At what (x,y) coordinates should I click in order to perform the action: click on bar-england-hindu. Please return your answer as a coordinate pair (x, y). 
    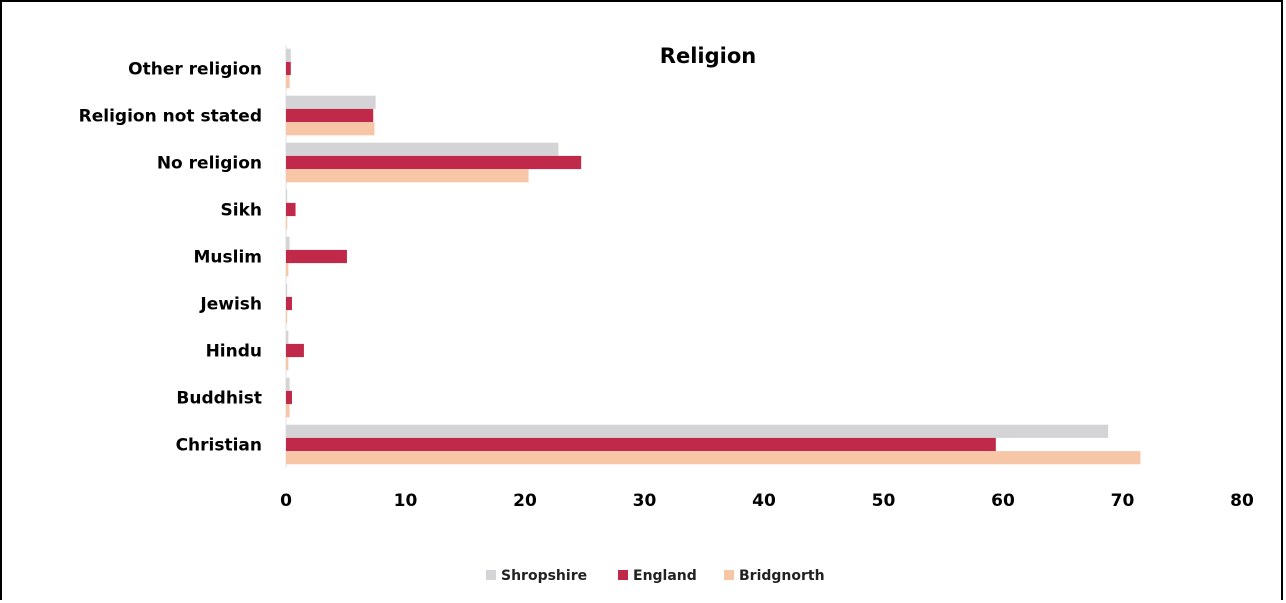
    Looking at the image, I should click on (295, 350).